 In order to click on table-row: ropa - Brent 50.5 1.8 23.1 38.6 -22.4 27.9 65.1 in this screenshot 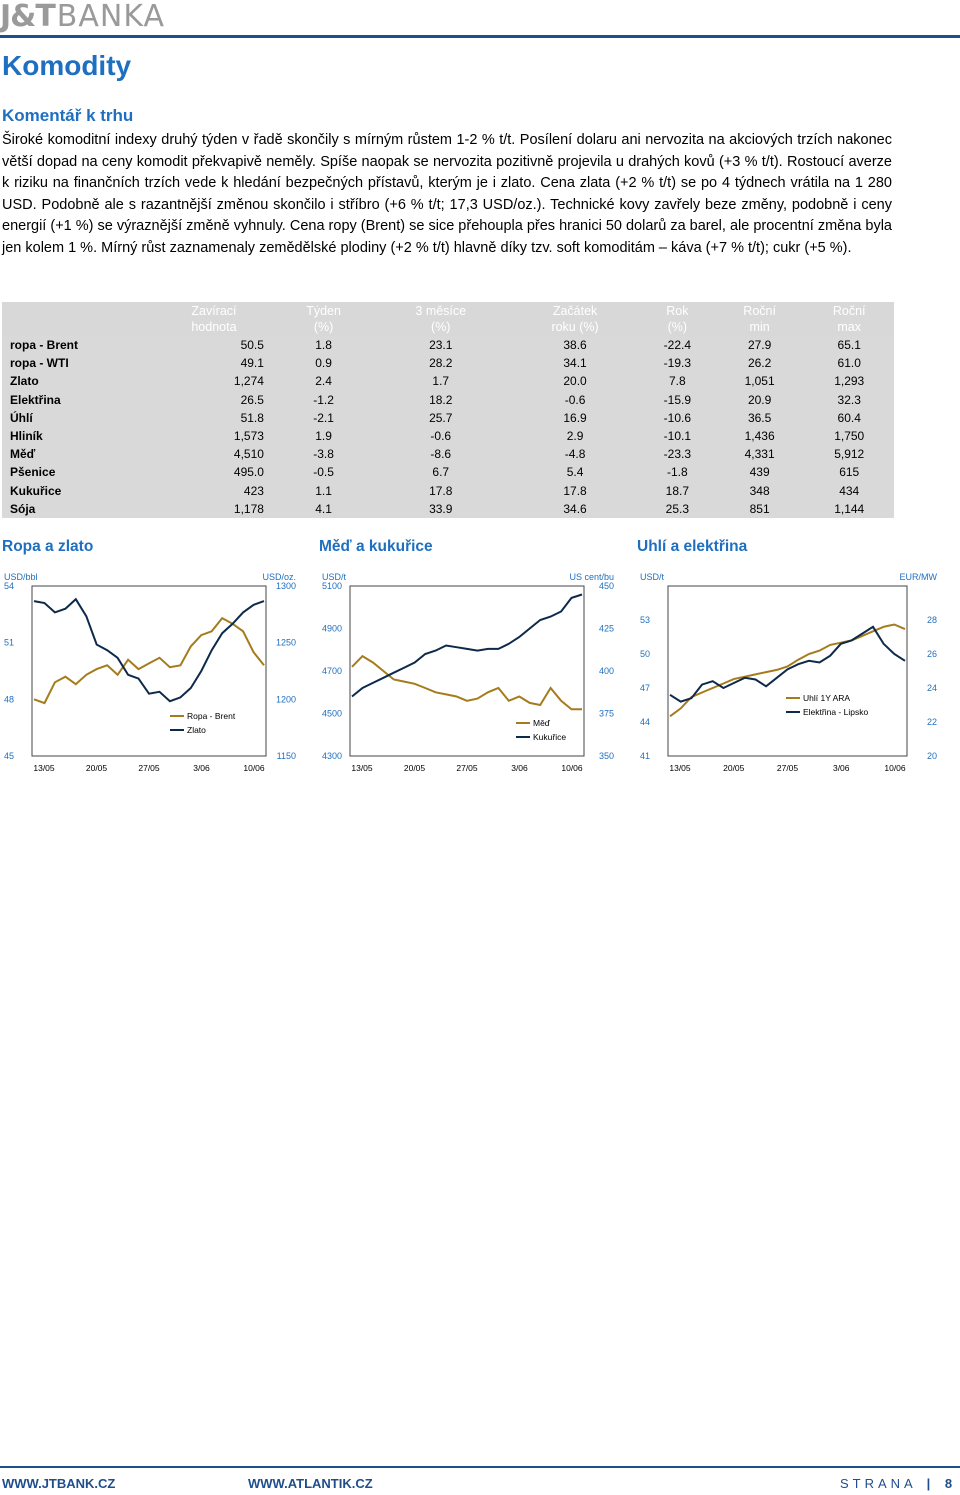, I will do `click(448, 345)`.